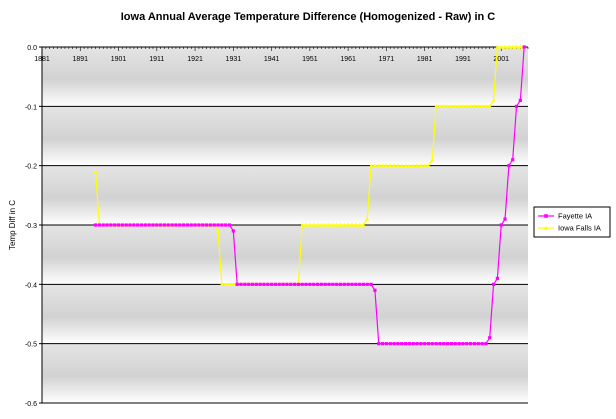  What do you see at coordinates (31, 404) in the screenshot?
I see `y-tick-label: -0.6` at bounding box center [31, 404].